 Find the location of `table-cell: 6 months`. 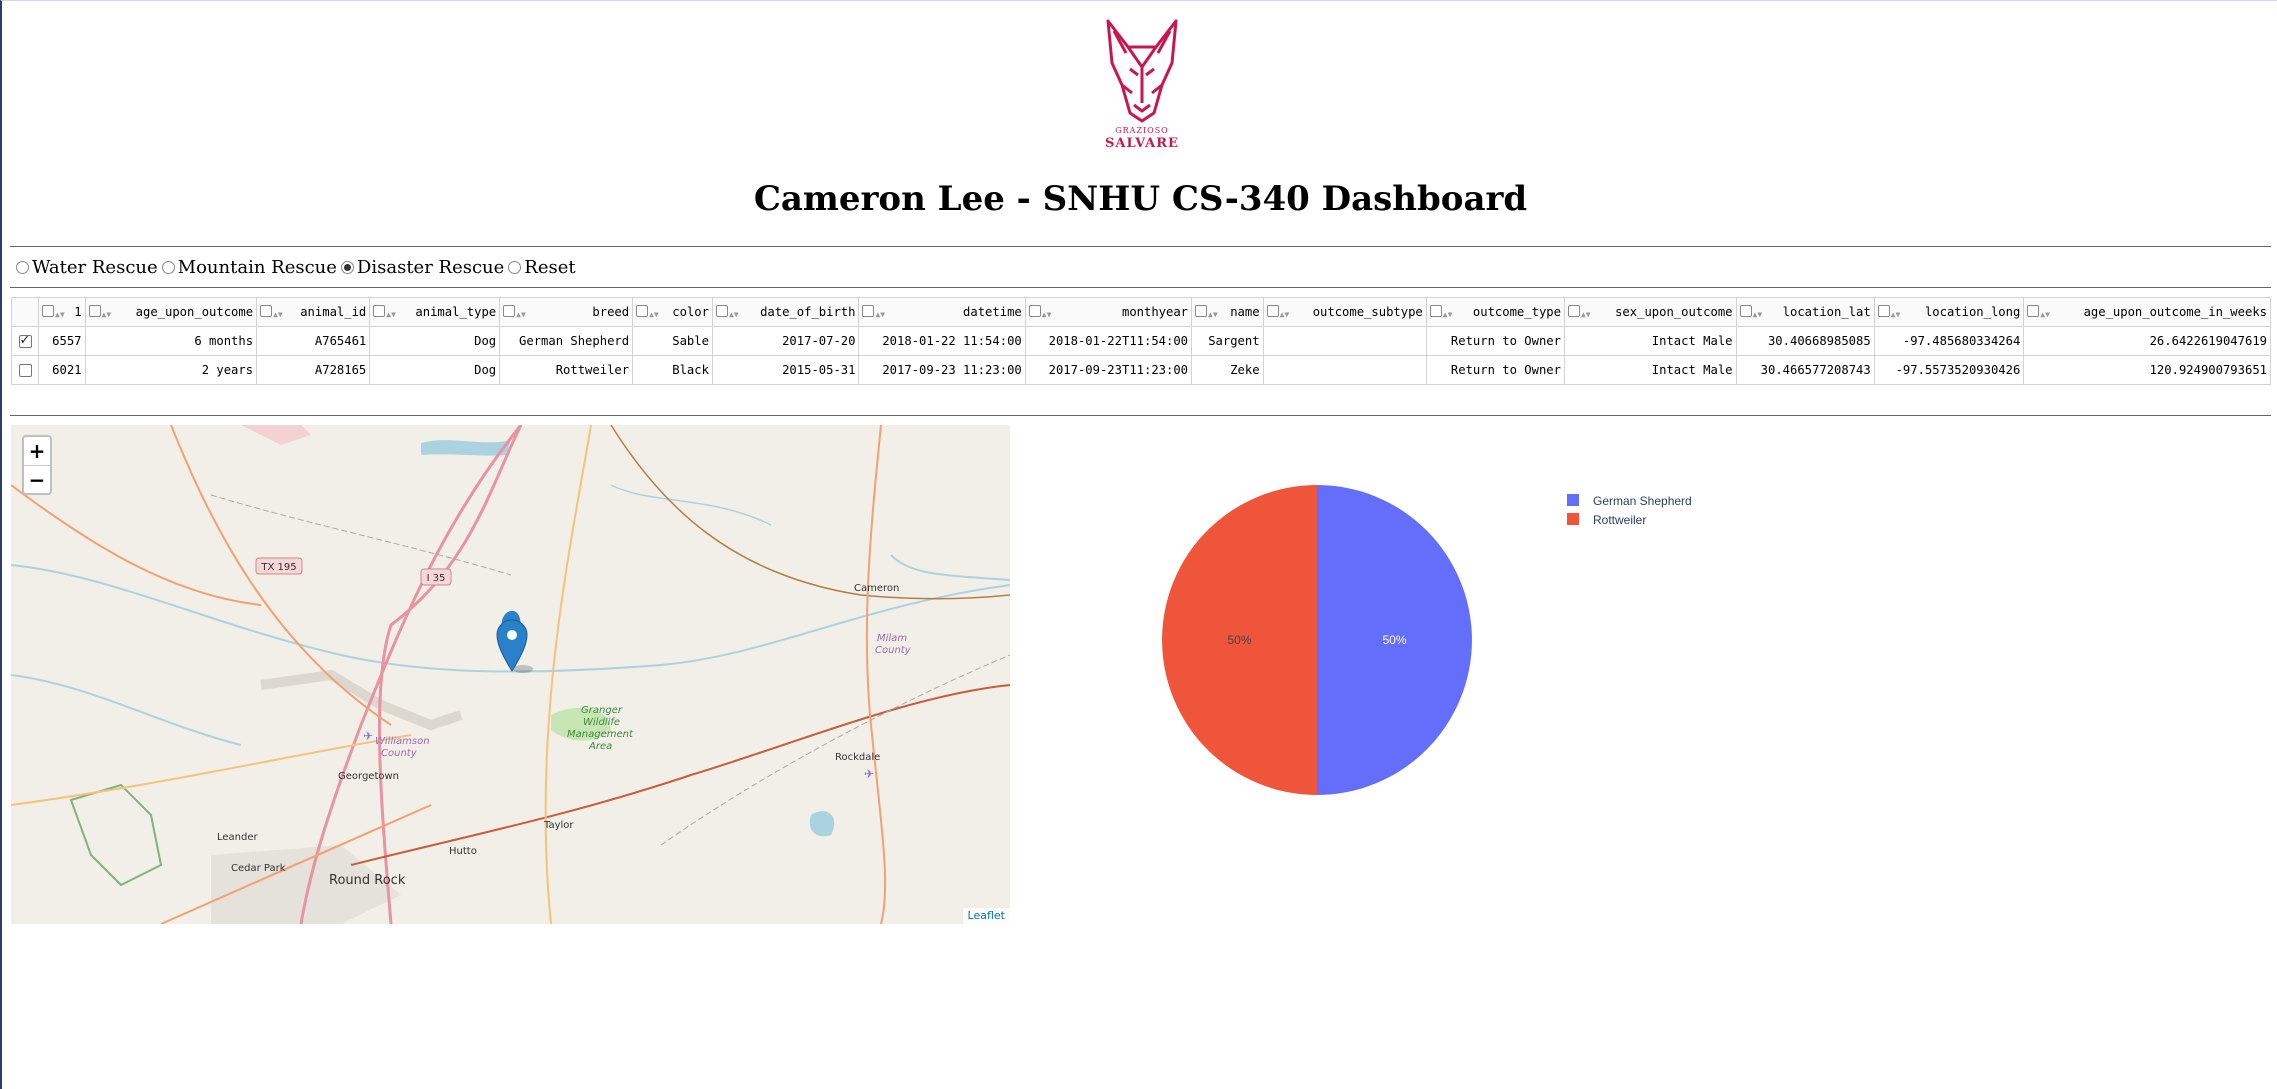

table-cell: 6 months is located at coordinates (171, 341).